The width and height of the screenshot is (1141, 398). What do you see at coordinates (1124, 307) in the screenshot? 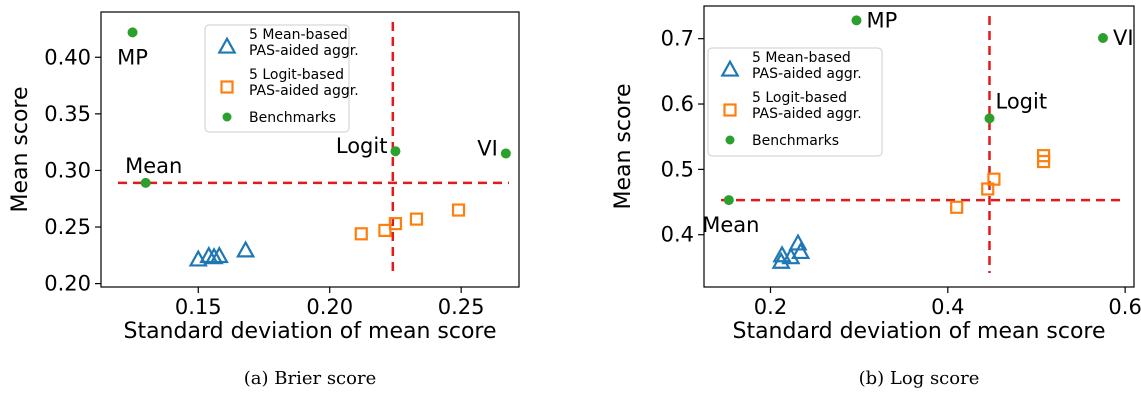
I see `x-tick-label: 0.6` at bounding box center [1124, 307].